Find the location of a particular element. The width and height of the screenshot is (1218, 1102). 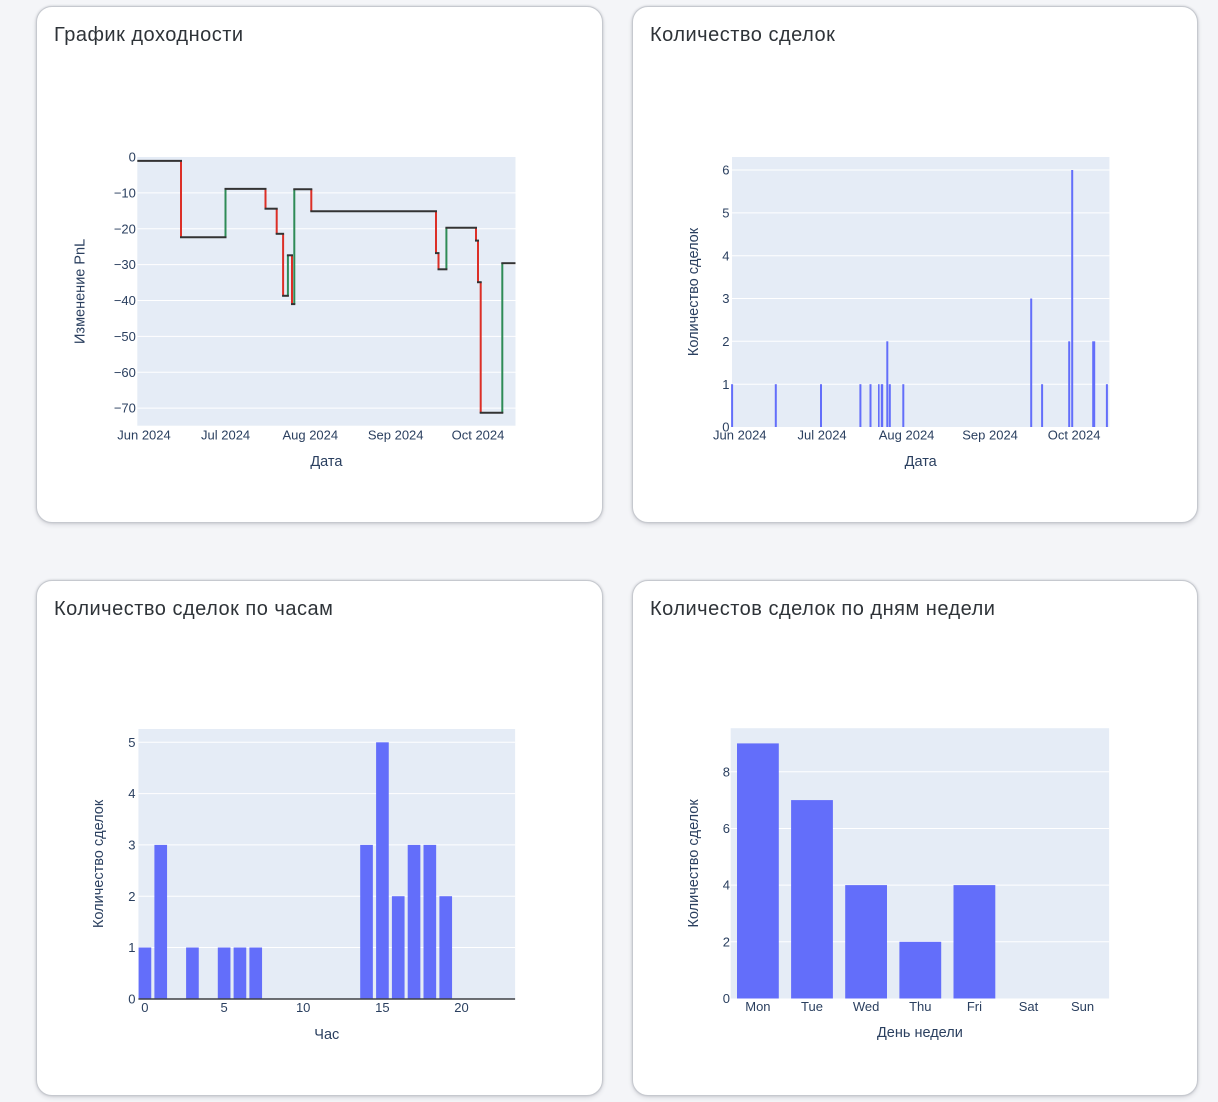

svg-text: −30 is located at coordinates (125, 264).